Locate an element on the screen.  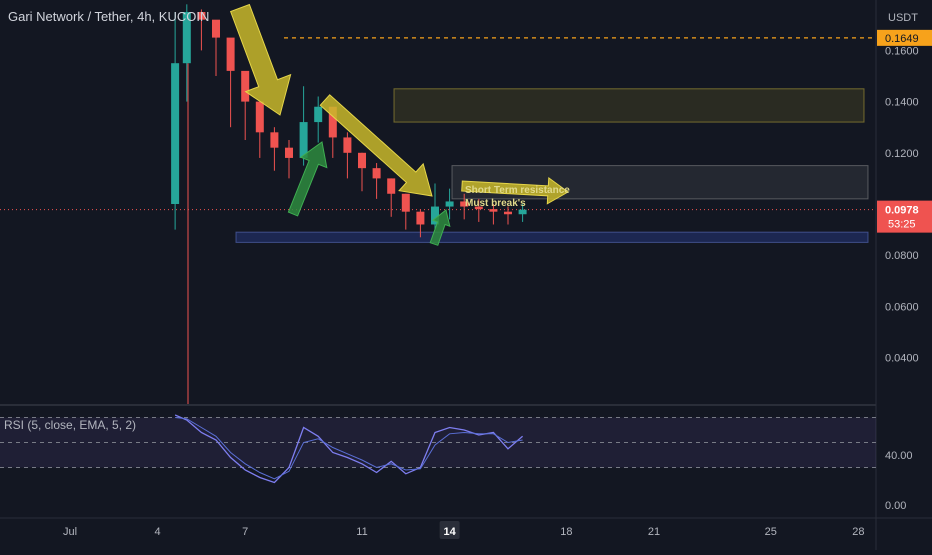
time-highlight is located at coordinates (449, 530).